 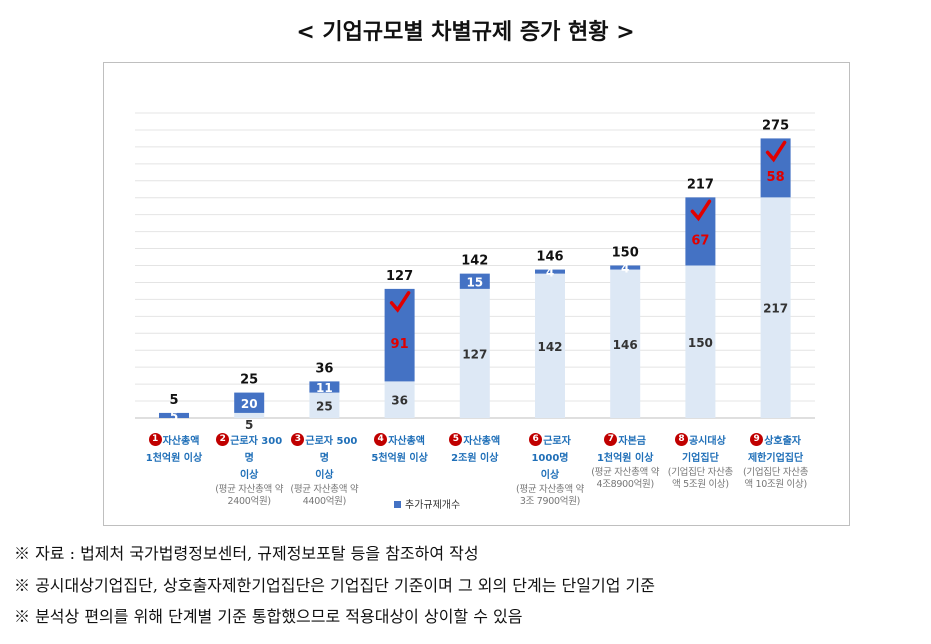 What do you see at coordinates (536, 439) in the screenshot?
I see `number-badge: 6` at bounding box center [536, 439].